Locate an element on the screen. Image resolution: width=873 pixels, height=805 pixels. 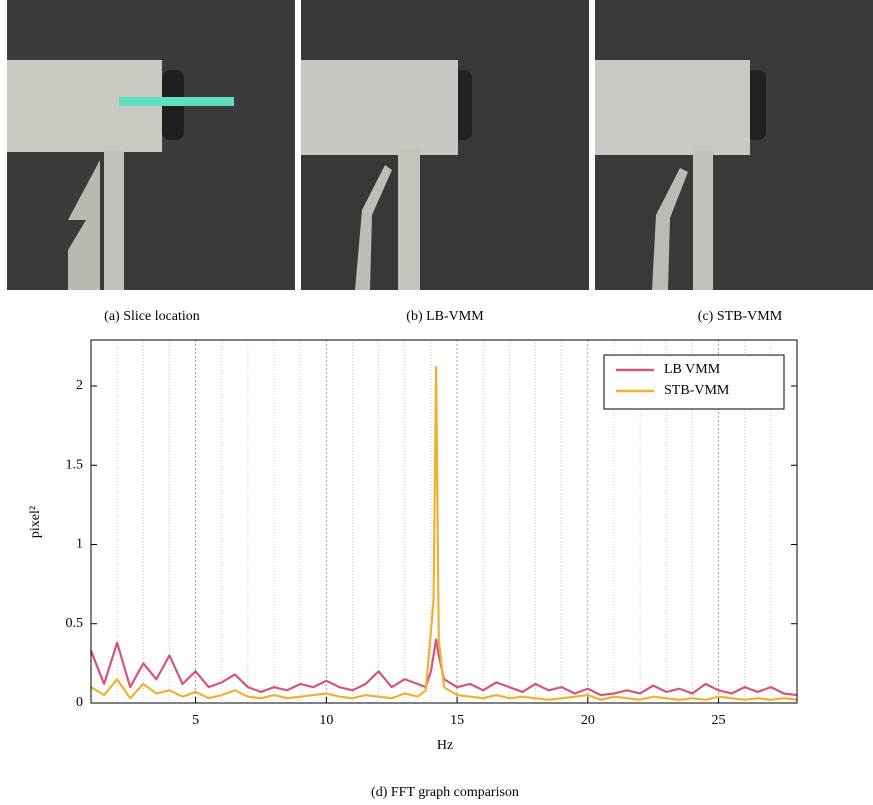
x-tick-label: 20 is located at coordinates (588, 720).